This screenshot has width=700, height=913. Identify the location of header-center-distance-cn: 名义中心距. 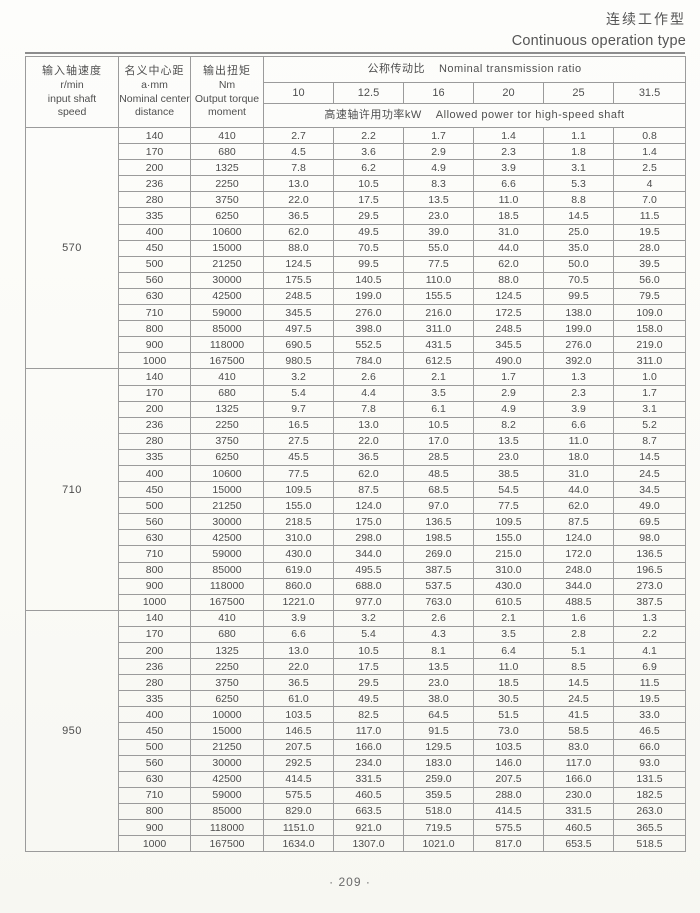
(154, 70).